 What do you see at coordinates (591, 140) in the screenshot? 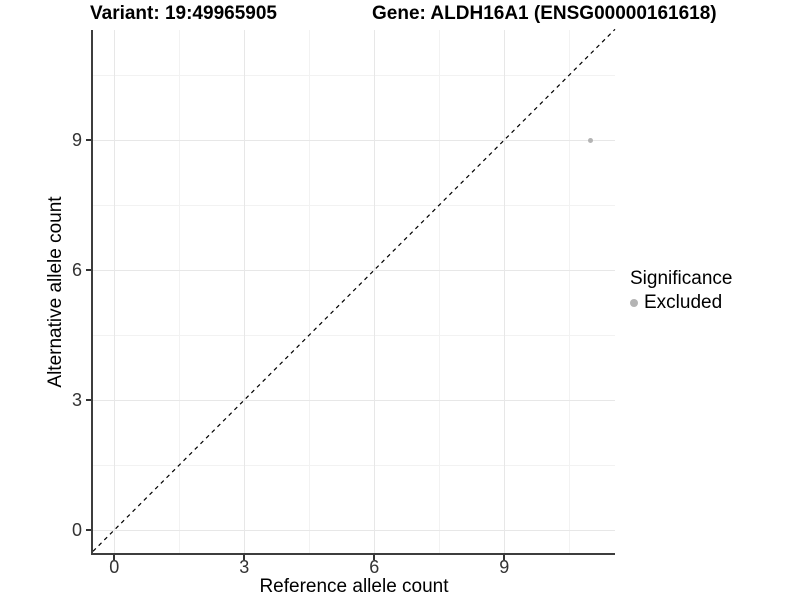
I see `data-point` at bounding box center [591, 140].